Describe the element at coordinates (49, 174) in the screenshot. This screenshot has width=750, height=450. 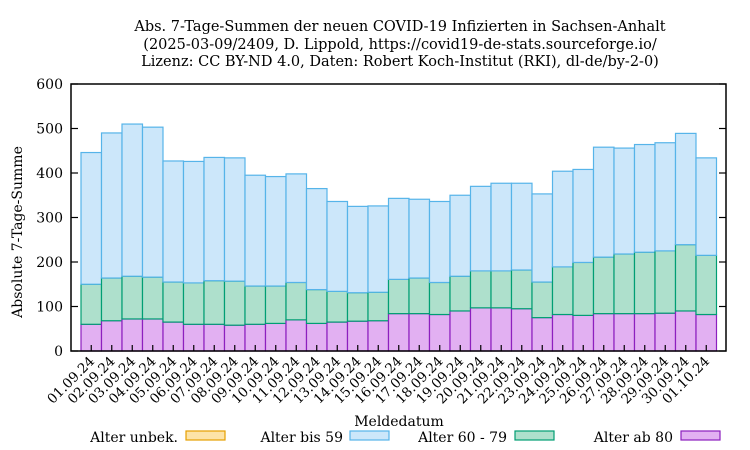
I see `y-tick-label-4: 400` at that location.